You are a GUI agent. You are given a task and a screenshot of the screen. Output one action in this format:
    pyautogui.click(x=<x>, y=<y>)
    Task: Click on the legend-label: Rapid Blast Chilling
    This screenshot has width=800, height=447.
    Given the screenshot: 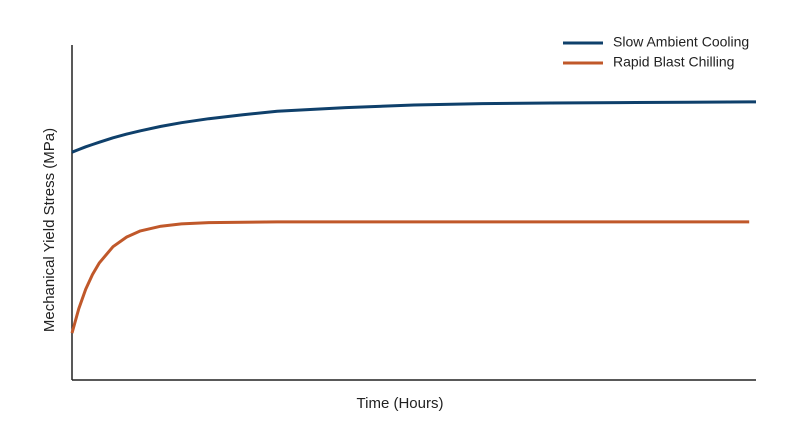 What is the action you would take?
    pyautogui.click(x=673, y=62)
    